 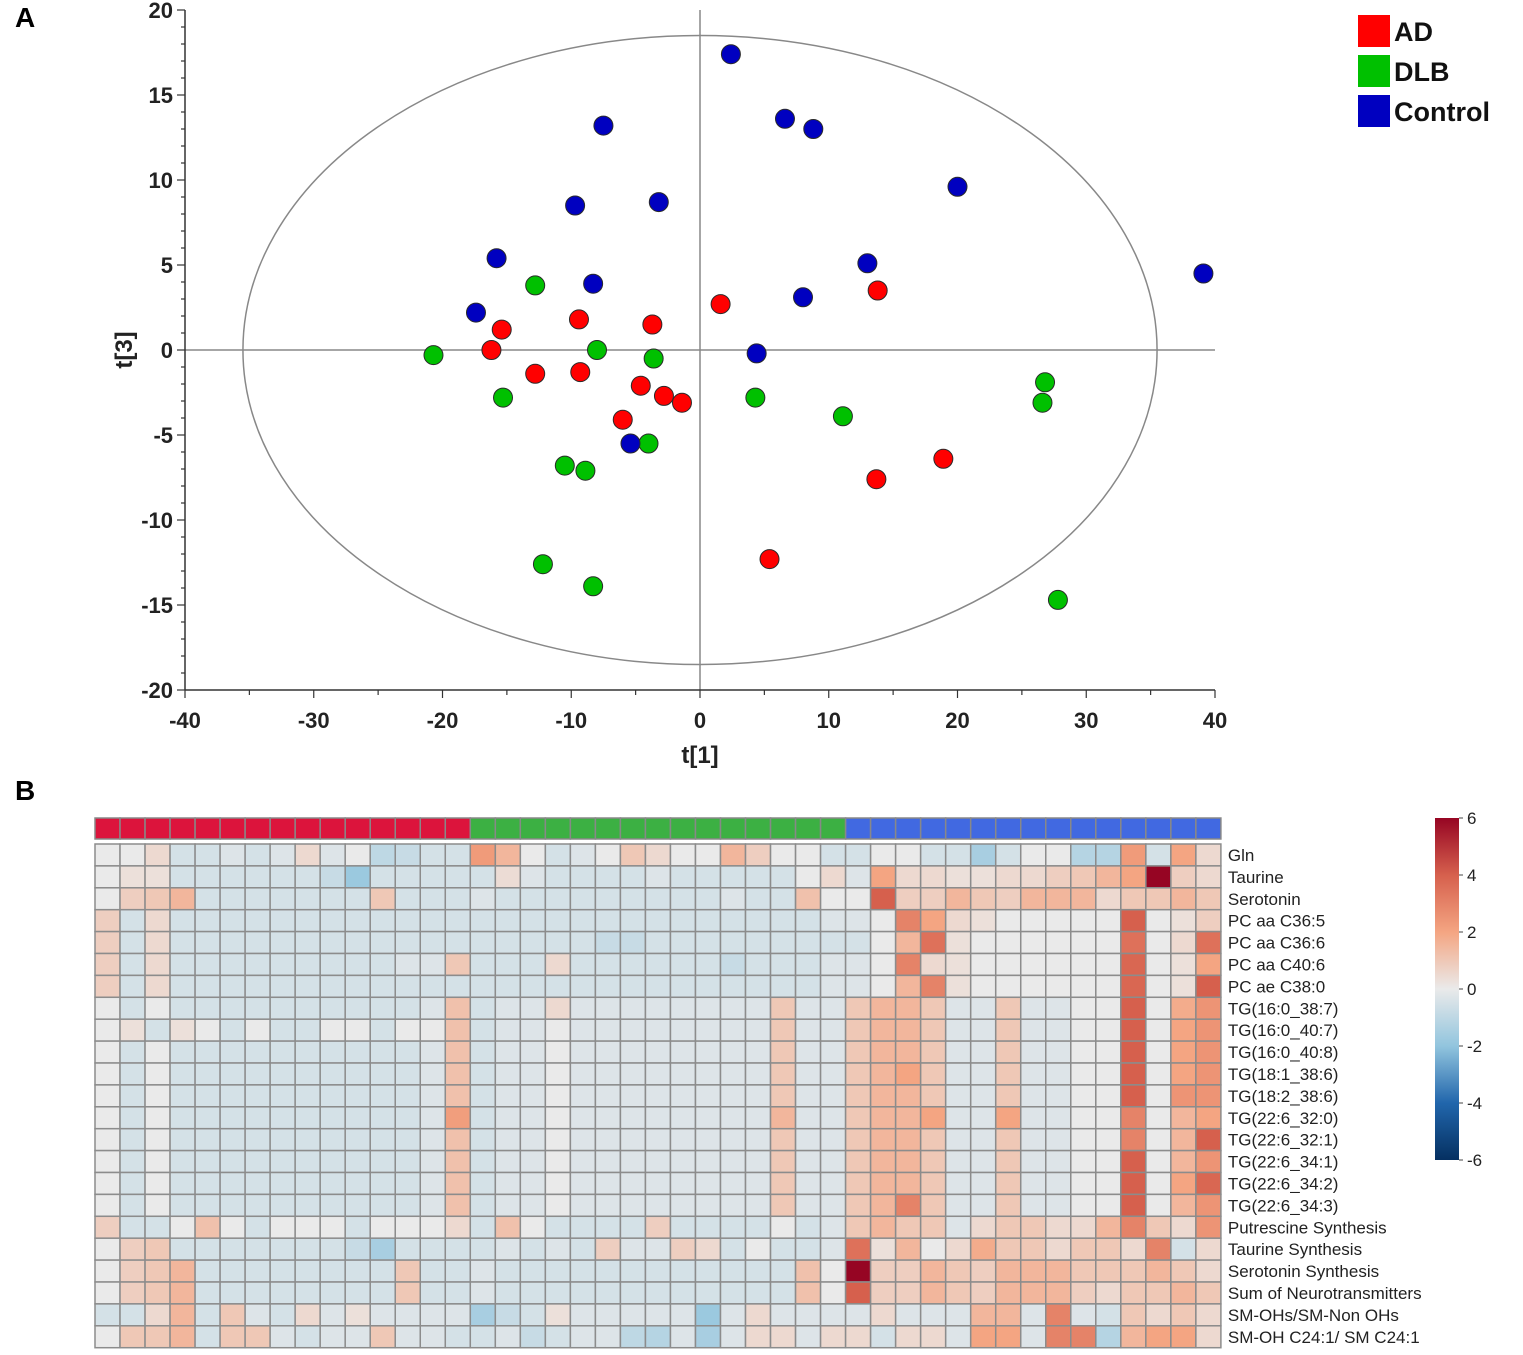 I want to click on row-label: Taurine Synthesis, so click(x=1295, y=1249).